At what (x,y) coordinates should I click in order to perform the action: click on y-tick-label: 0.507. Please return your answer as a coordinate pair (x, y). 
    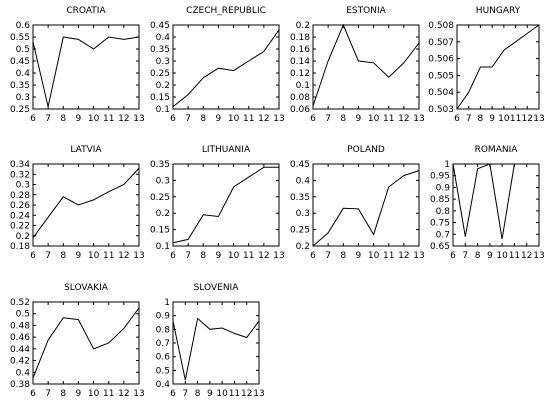
    Looking at the image, I should click on (441, 43).